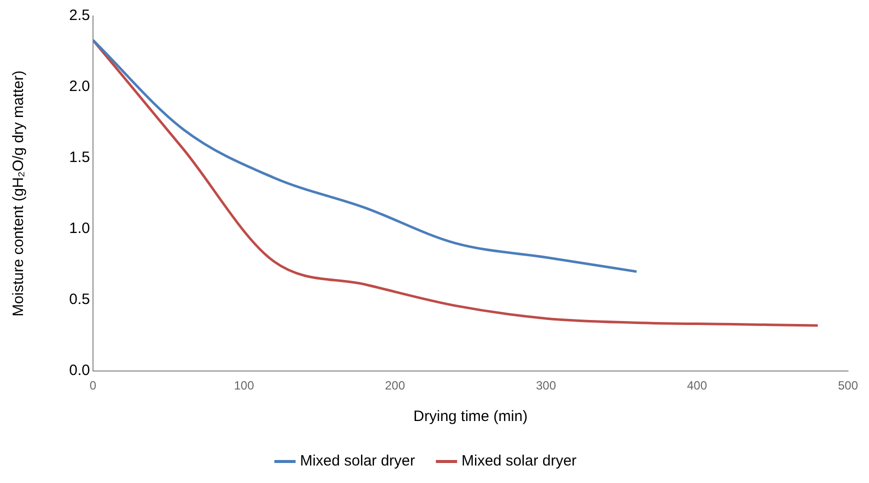 The height and width of the screenshot is (483, 869). Describe the element at coordinates (79, 157) in the screenshot. I see `y-tick-label: 1.5` at that location.